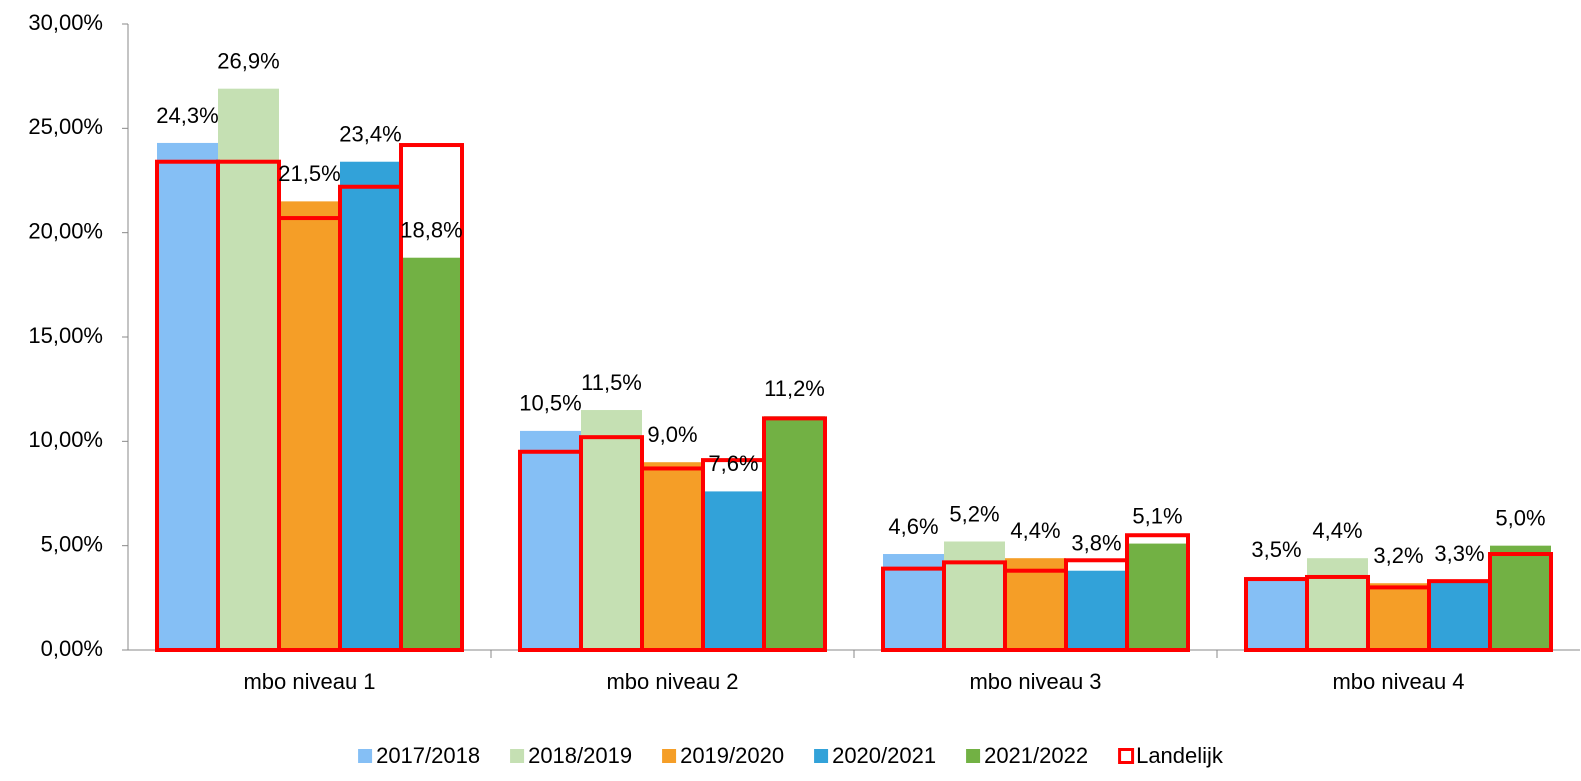  Describe the element at coordinates (187, 115) in the screenshot. I see `value-label: 24,3%` at that location.